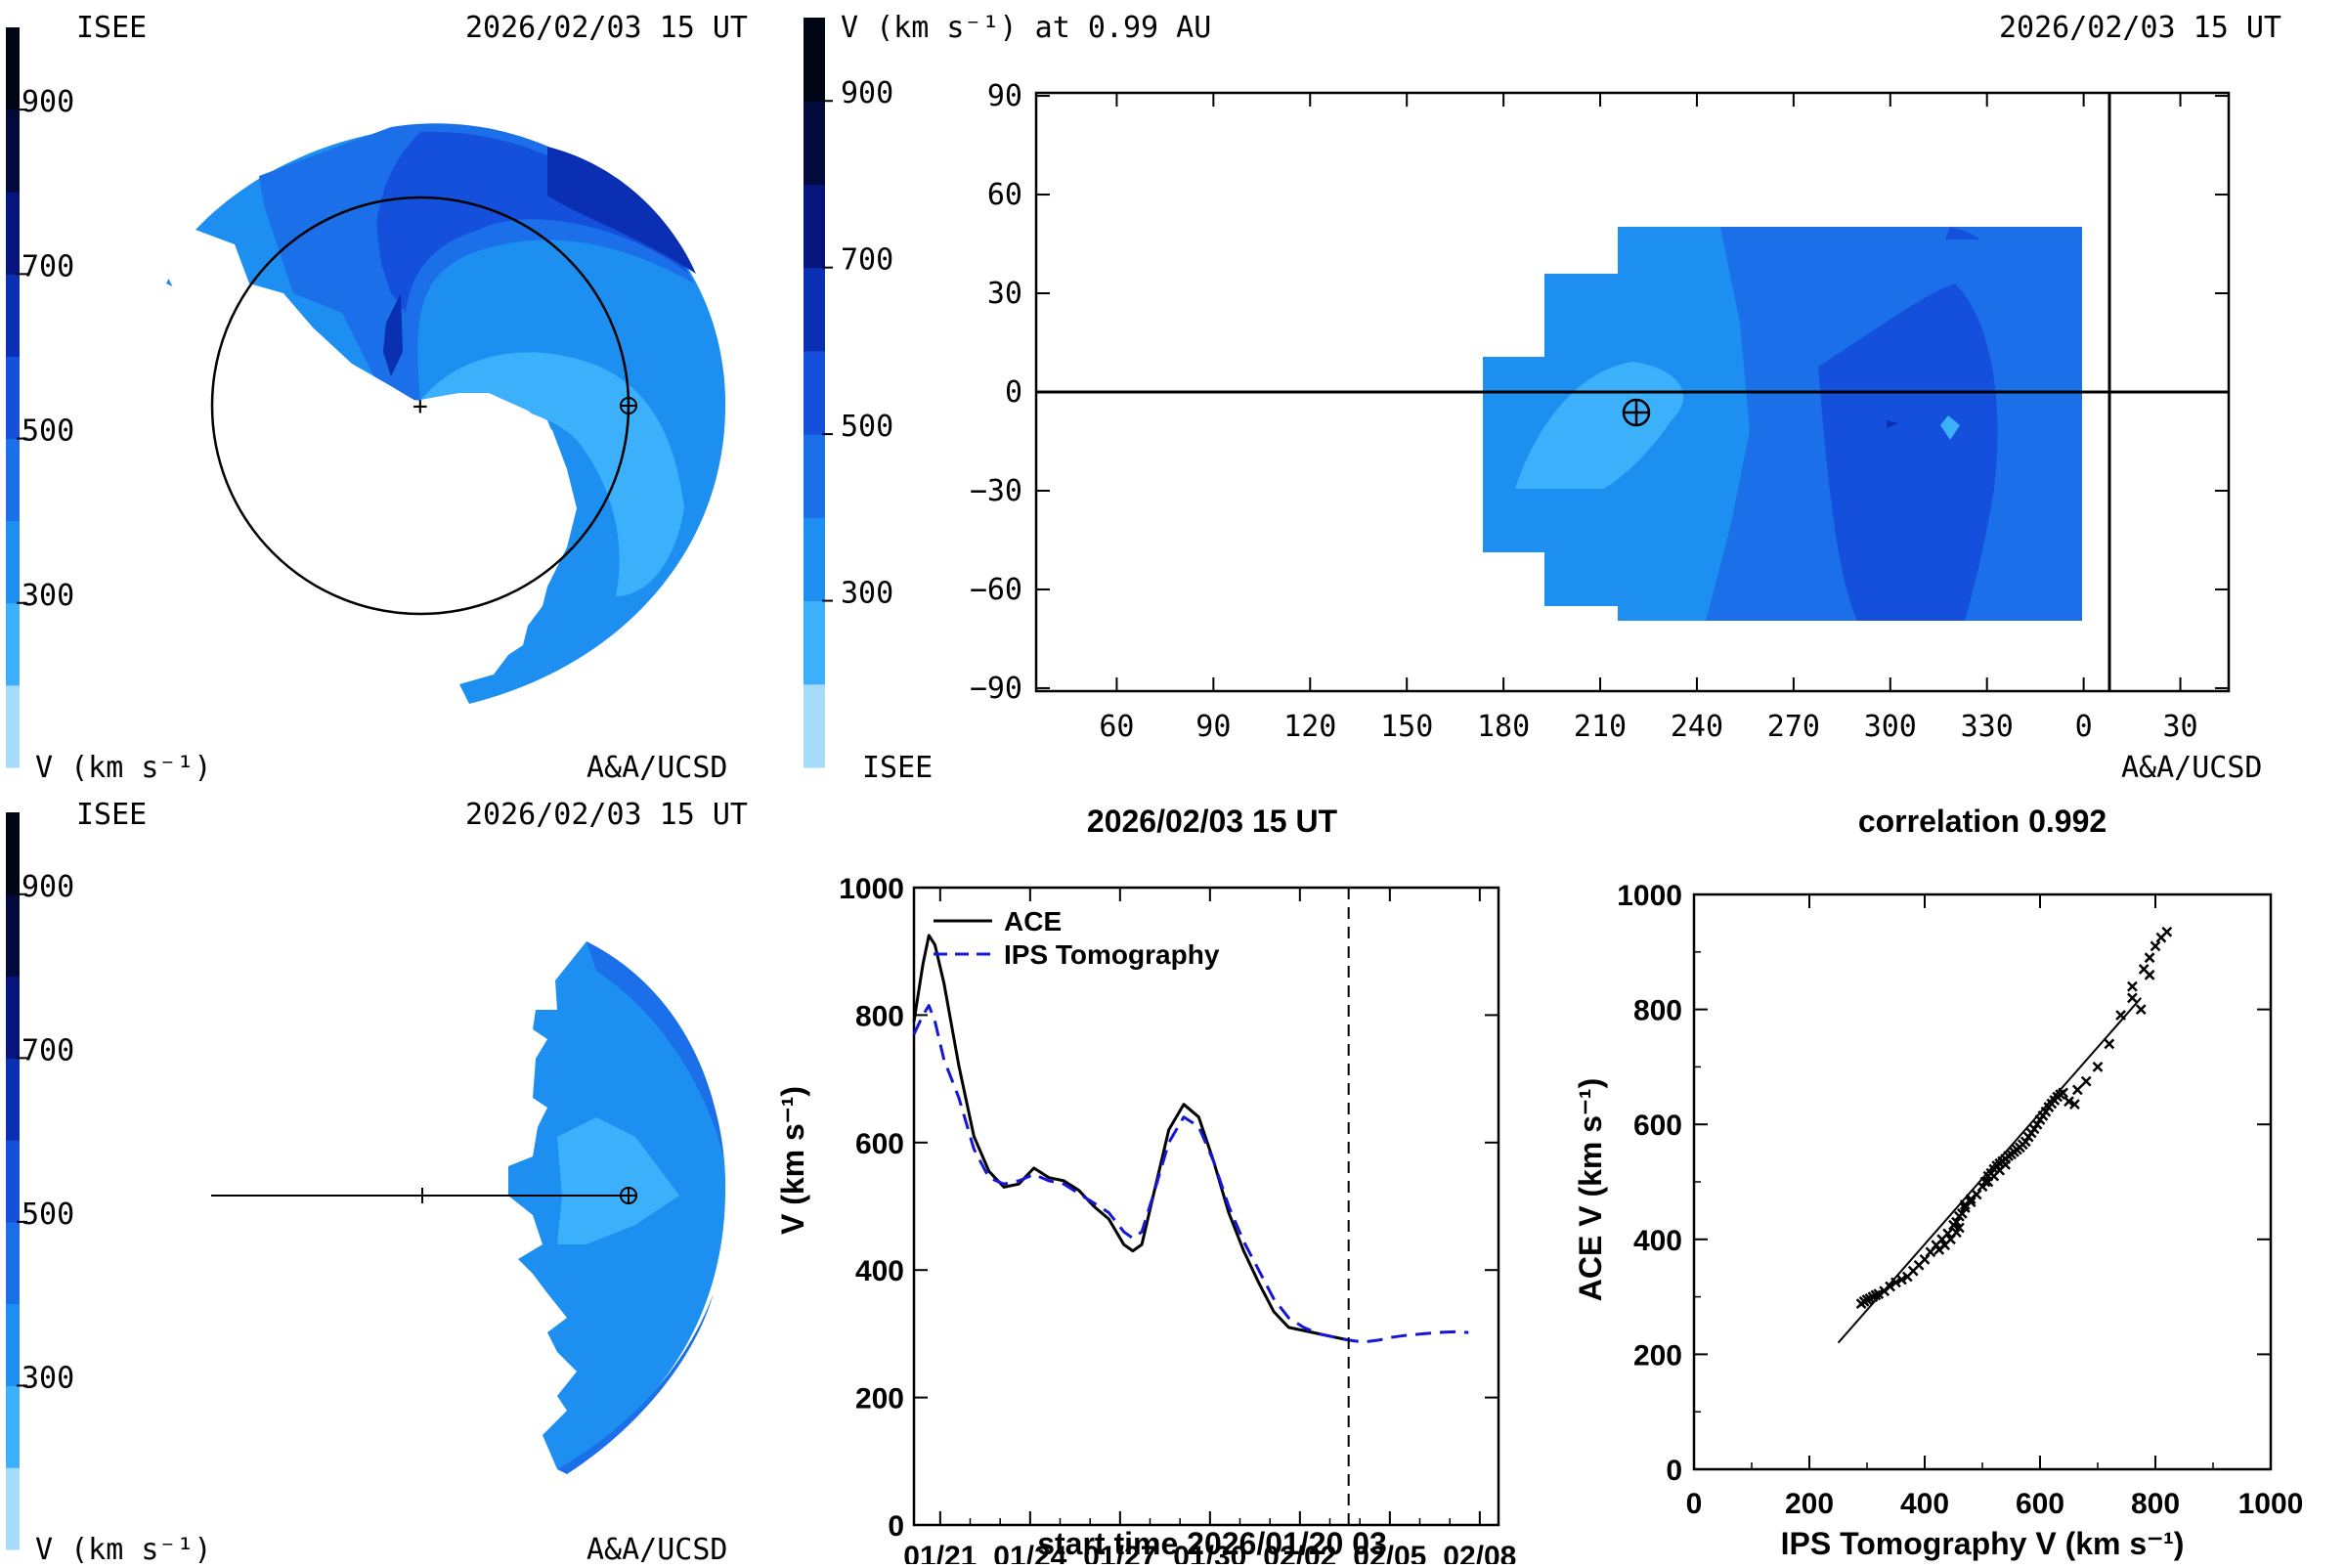  I want to click on date-label: 2026/02/03 15 UT, so click(607, 28).